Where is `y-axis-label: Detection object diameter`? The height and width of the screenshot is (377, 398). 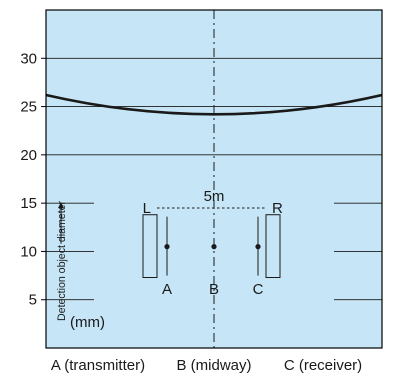 y-axis-label: Detection object diameter is located at coordinates (62, 261).